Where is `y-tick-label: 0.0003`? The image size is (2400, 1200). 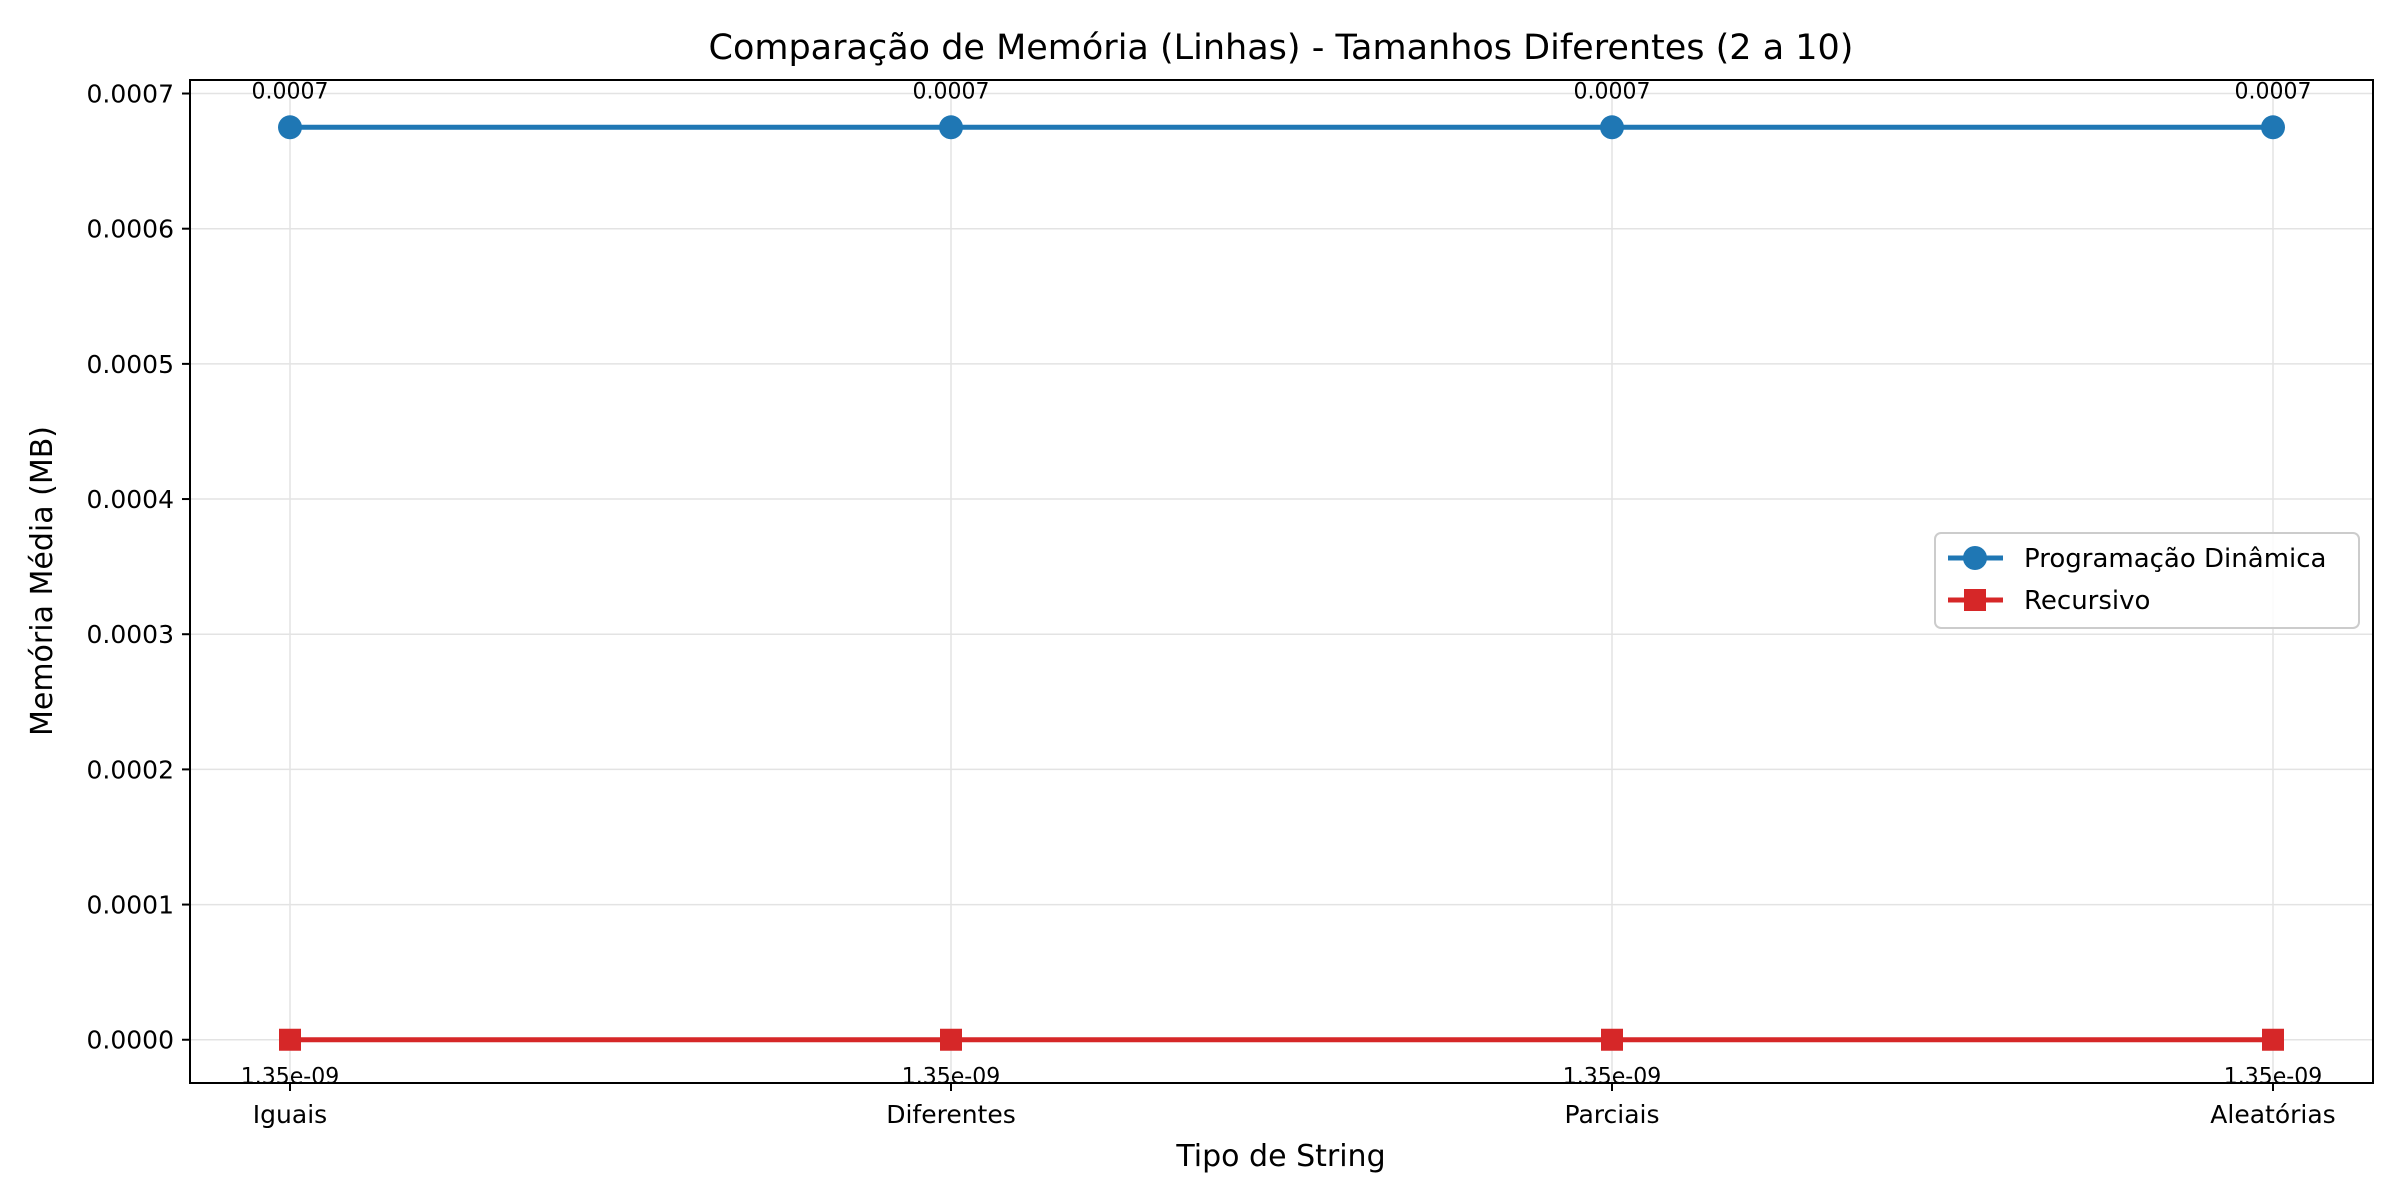
y-tick-label: 0.0003 is located at coordinates (130, 634).